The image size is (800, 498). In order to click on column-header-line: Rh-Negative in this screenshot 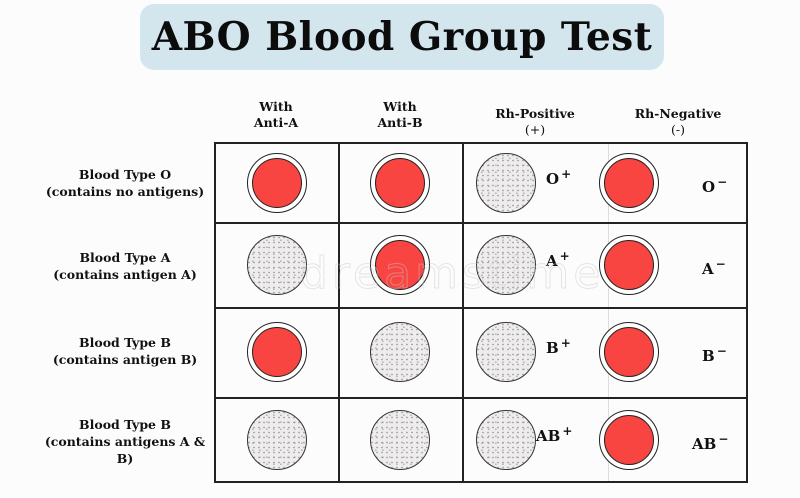, I will do `click(678, 113)`.